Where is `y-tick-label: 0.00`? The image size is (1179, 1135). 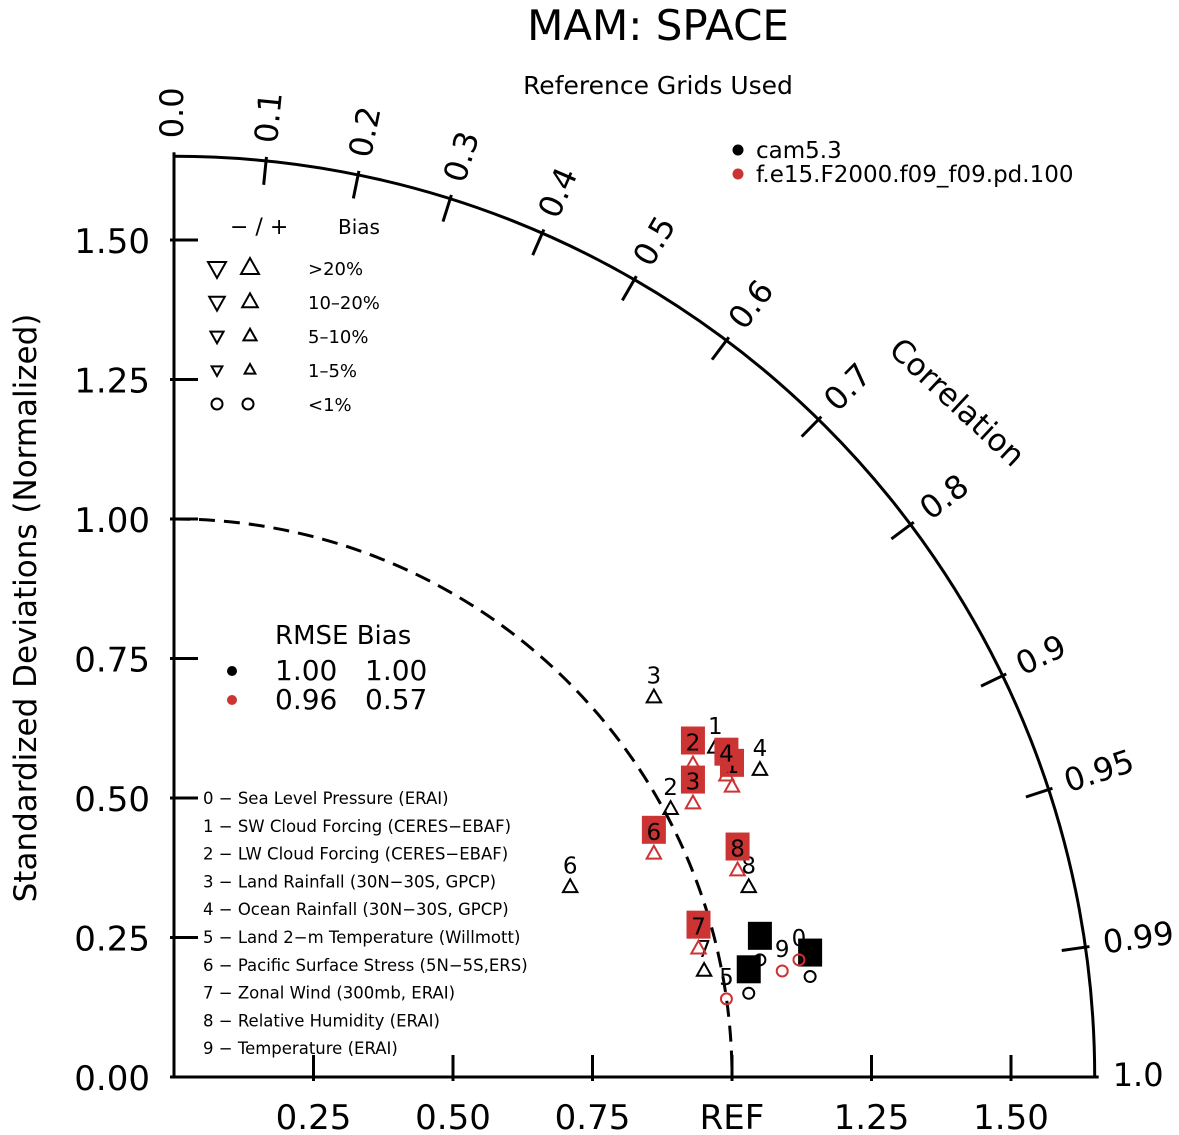
y-tick-label: 0.00 is located at coordinates (112, 1079).